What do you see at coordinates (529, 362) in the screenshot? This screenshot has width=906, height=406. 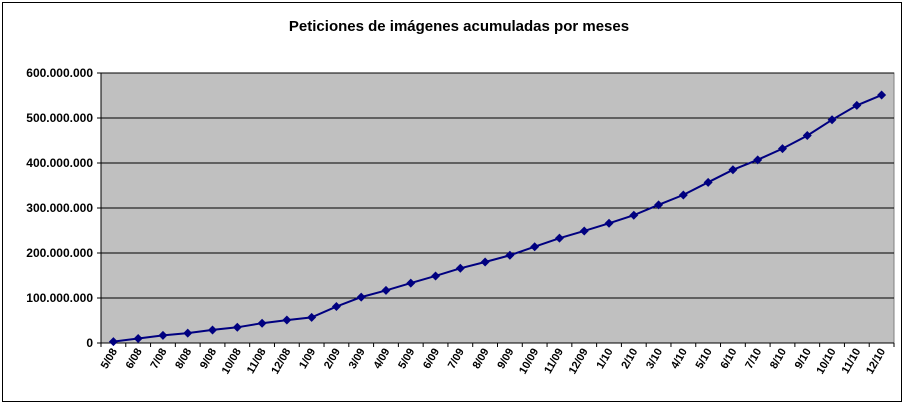 I see `x-tick-label: 10/09` at bounding box center [529, 362].